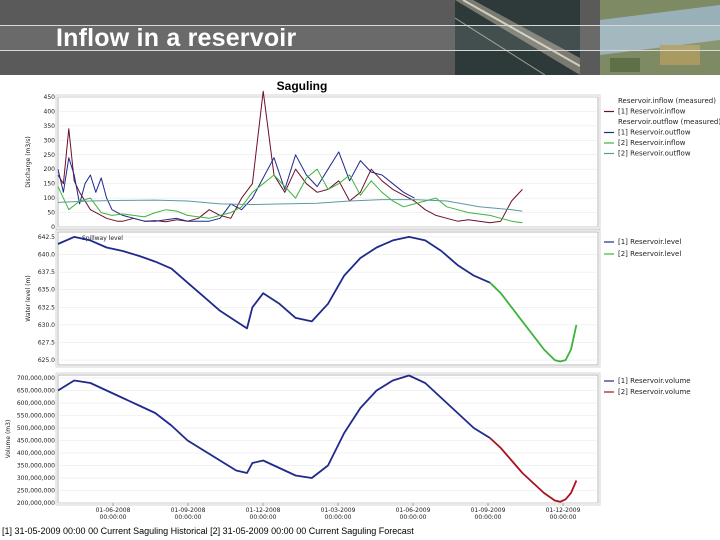 The image size is (720, 540). I want to click on y-tick-label: 400,000,000, so click(36, 453).